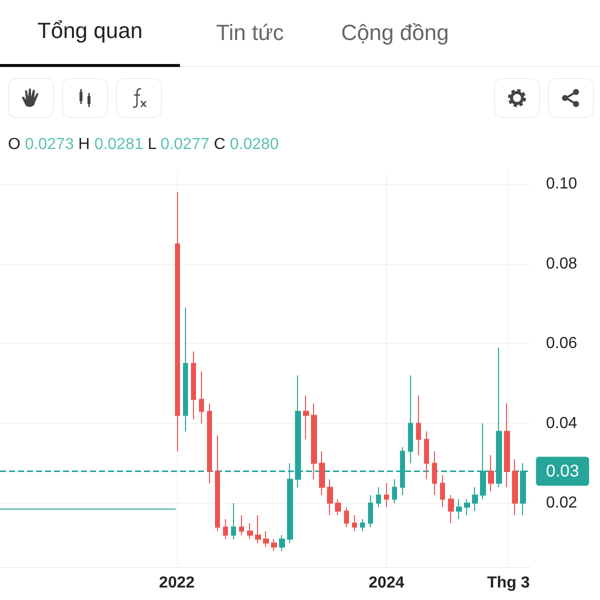 The image size is (600, 600). I want to click on text: Tổng quan, so click(90, 33).